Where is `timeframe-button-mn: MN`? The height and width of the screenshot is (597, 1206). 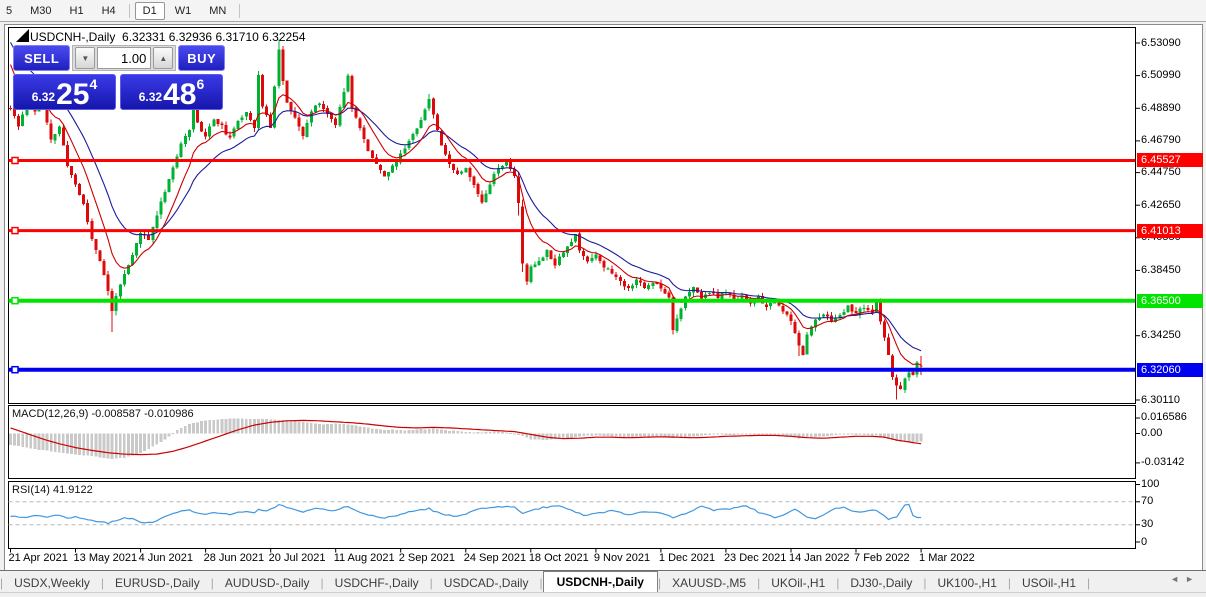 timeframe-button-mn: MN is located at coordinates (218, 10).